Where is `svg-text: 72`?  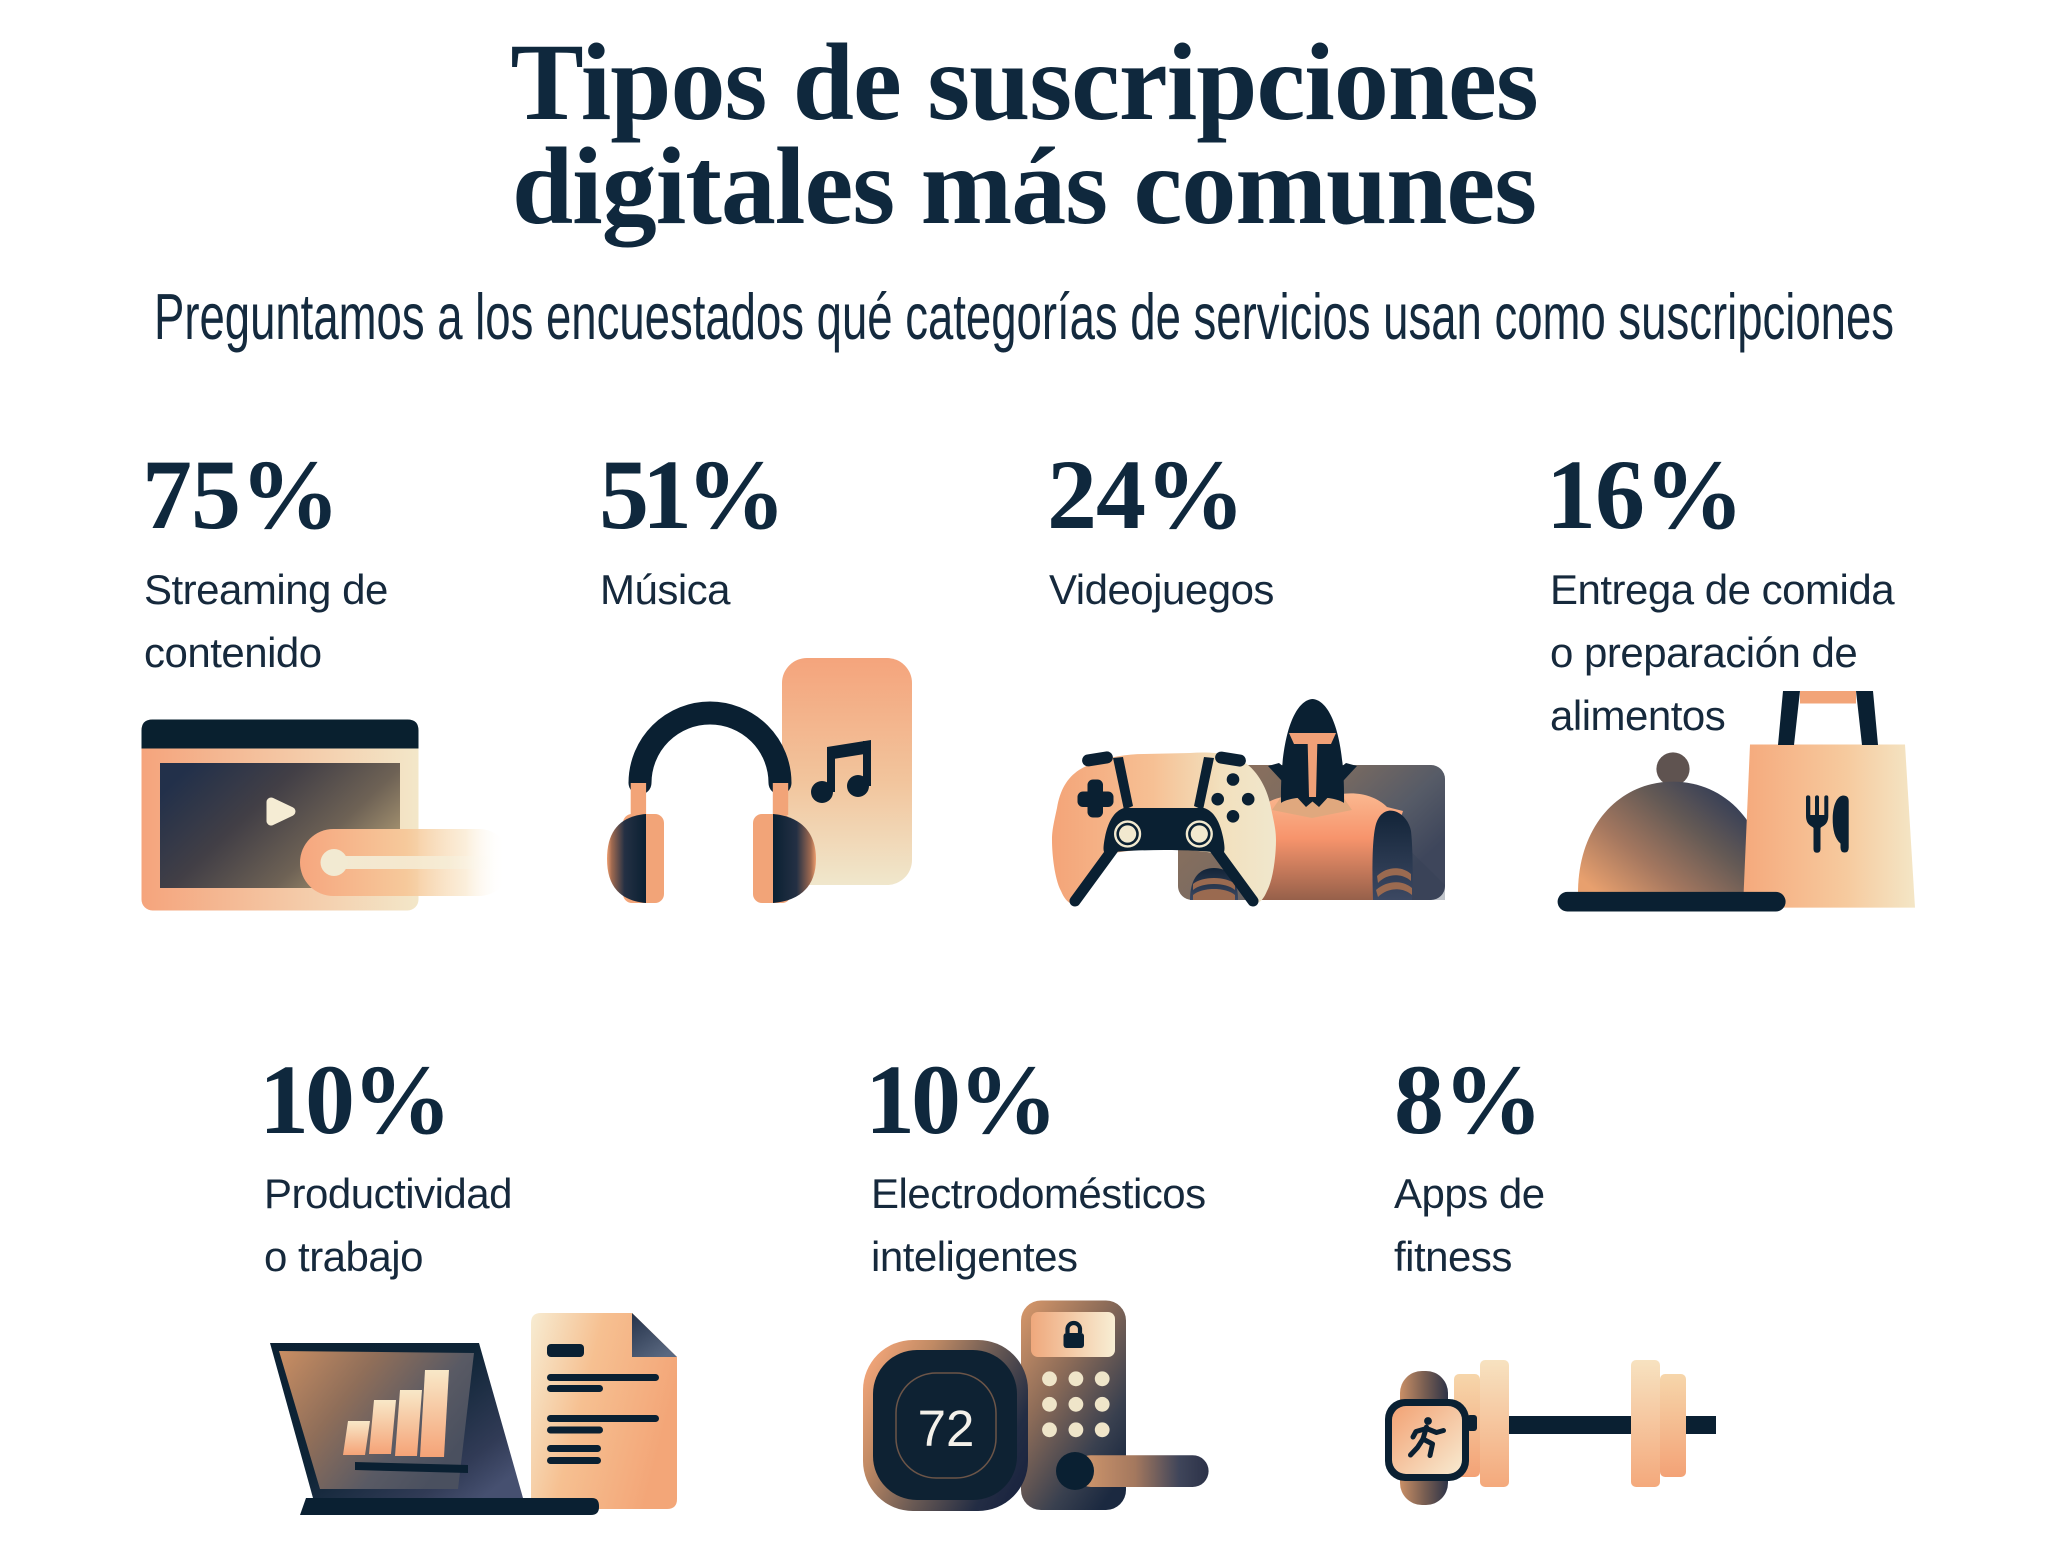
svg-text: 72 is located at coordinates (946, 1428).